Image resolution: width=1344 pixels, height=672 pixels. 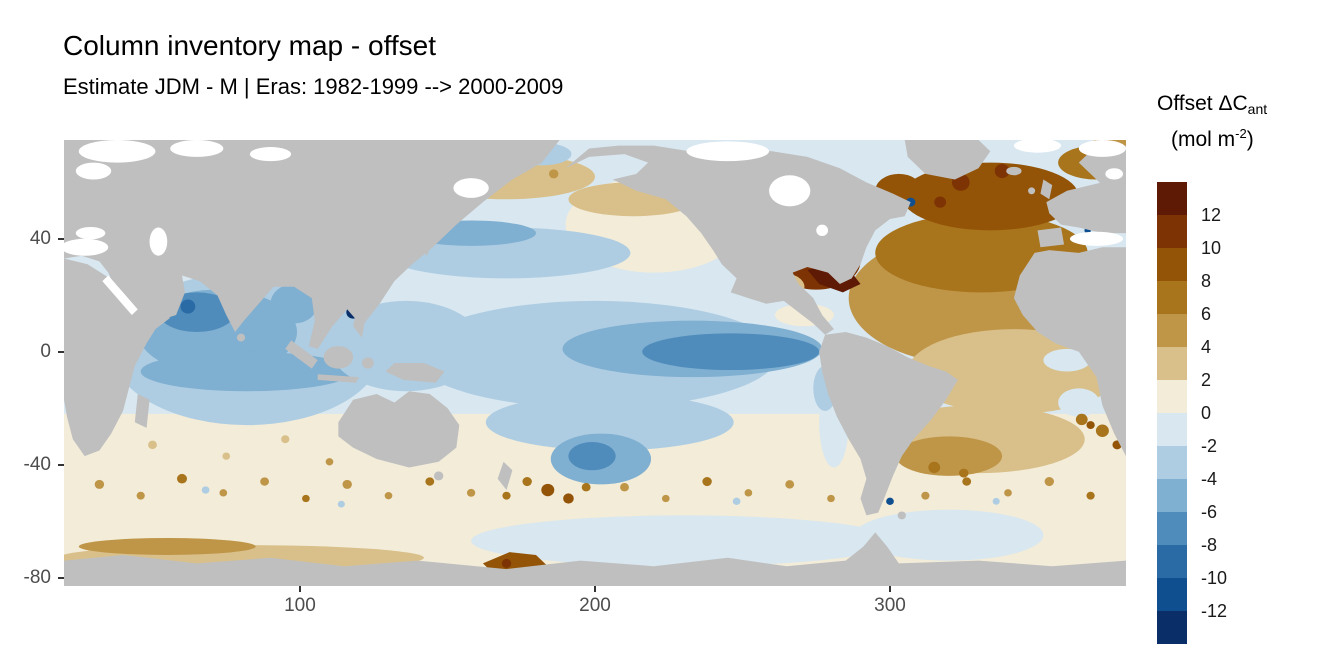 What do you see at coordinates (37, 577) in the screenshot?
I see `y-tick-label: -80` at bounding box center [37, 577].